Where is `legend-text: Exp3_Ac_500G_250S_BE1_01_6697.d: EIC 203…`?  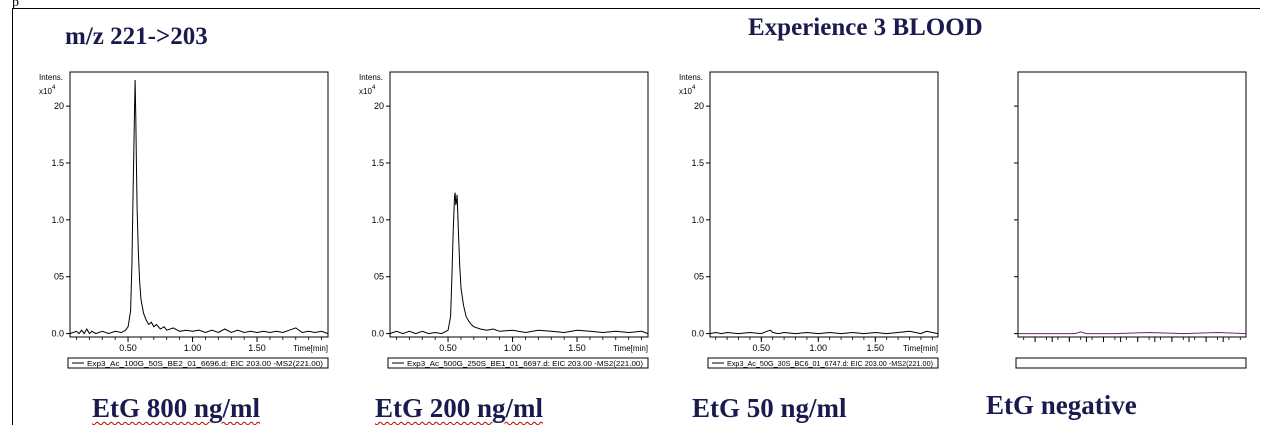
legend-text: Exp3_Ac_500G_250S_BE1_01_6697.d: EIC 203… is located at coordinates (525, 363).